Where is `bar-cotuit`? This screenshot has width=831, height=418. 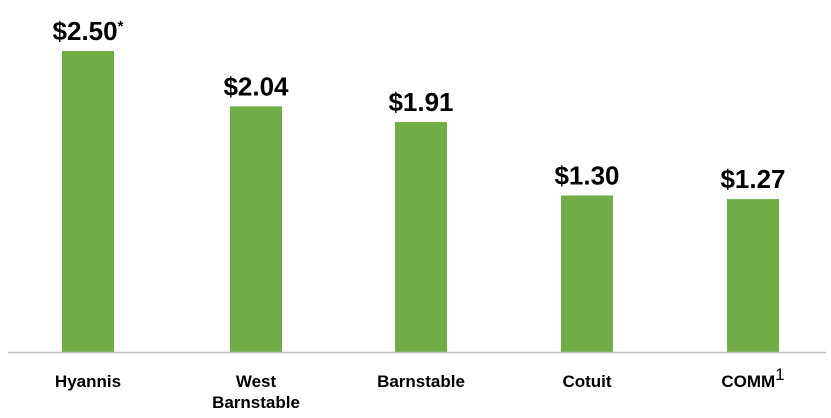
bar-cotuit is located at coordinates (587, 273).